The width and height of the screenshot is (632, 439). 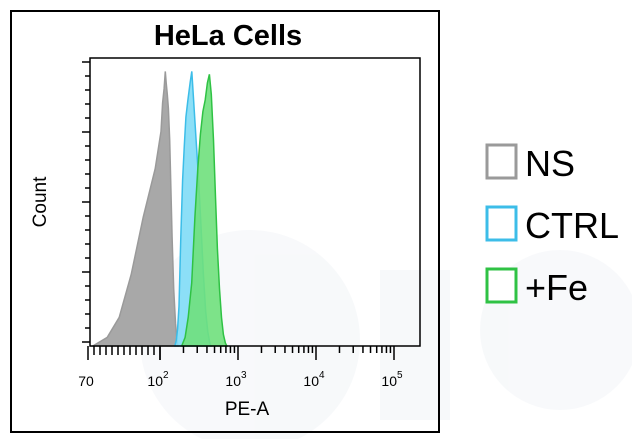 I want to click on x-tick-label: 10⁴, so click(x=314, y=379).